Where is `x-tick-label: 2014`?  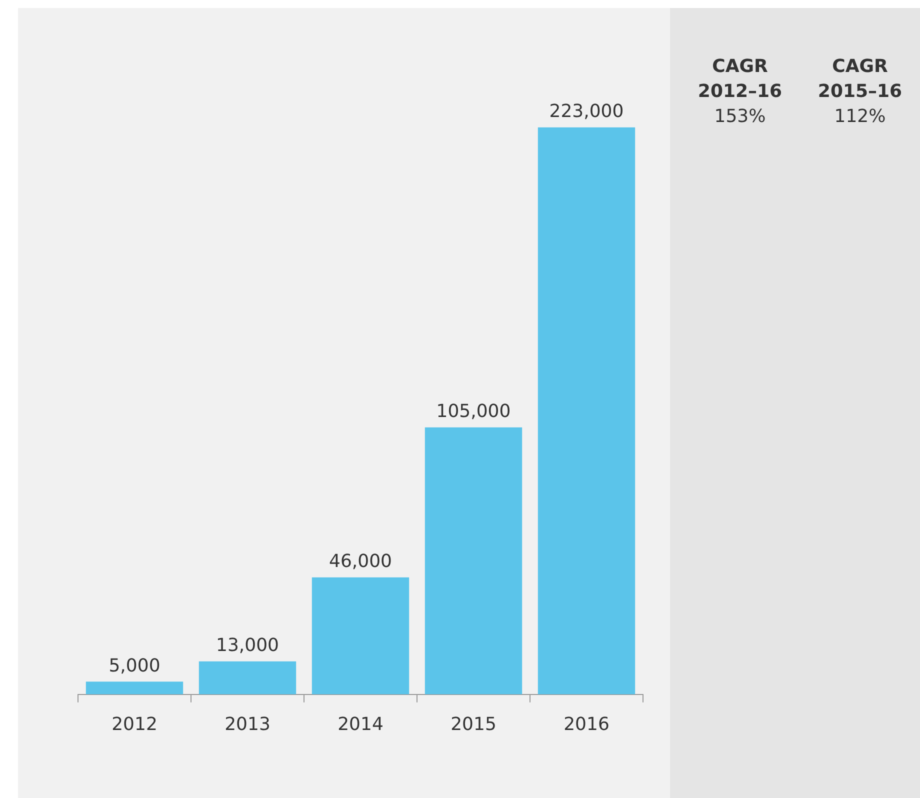 x-tick-label: 2014 is located at coordinates (361, 724).